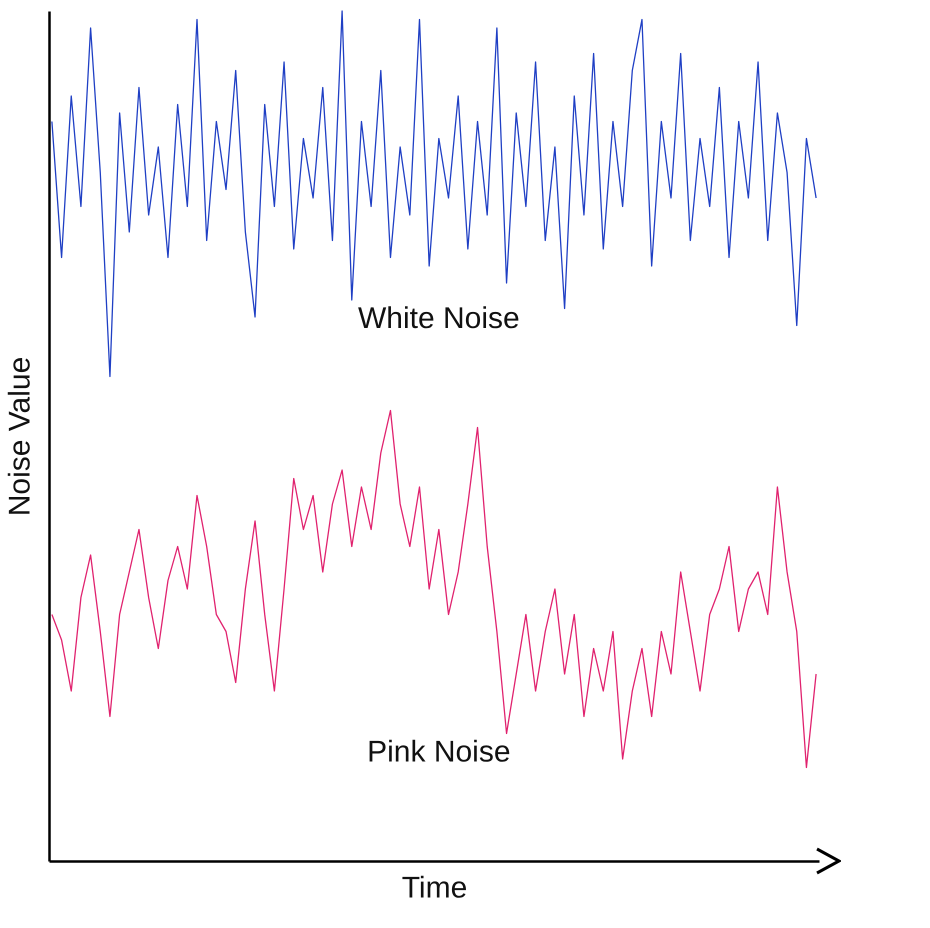 The image size is (930, 928). Describe the element at coordinates (435, 888) in the screenshot. I see `x-axis-title: Time` at that location.